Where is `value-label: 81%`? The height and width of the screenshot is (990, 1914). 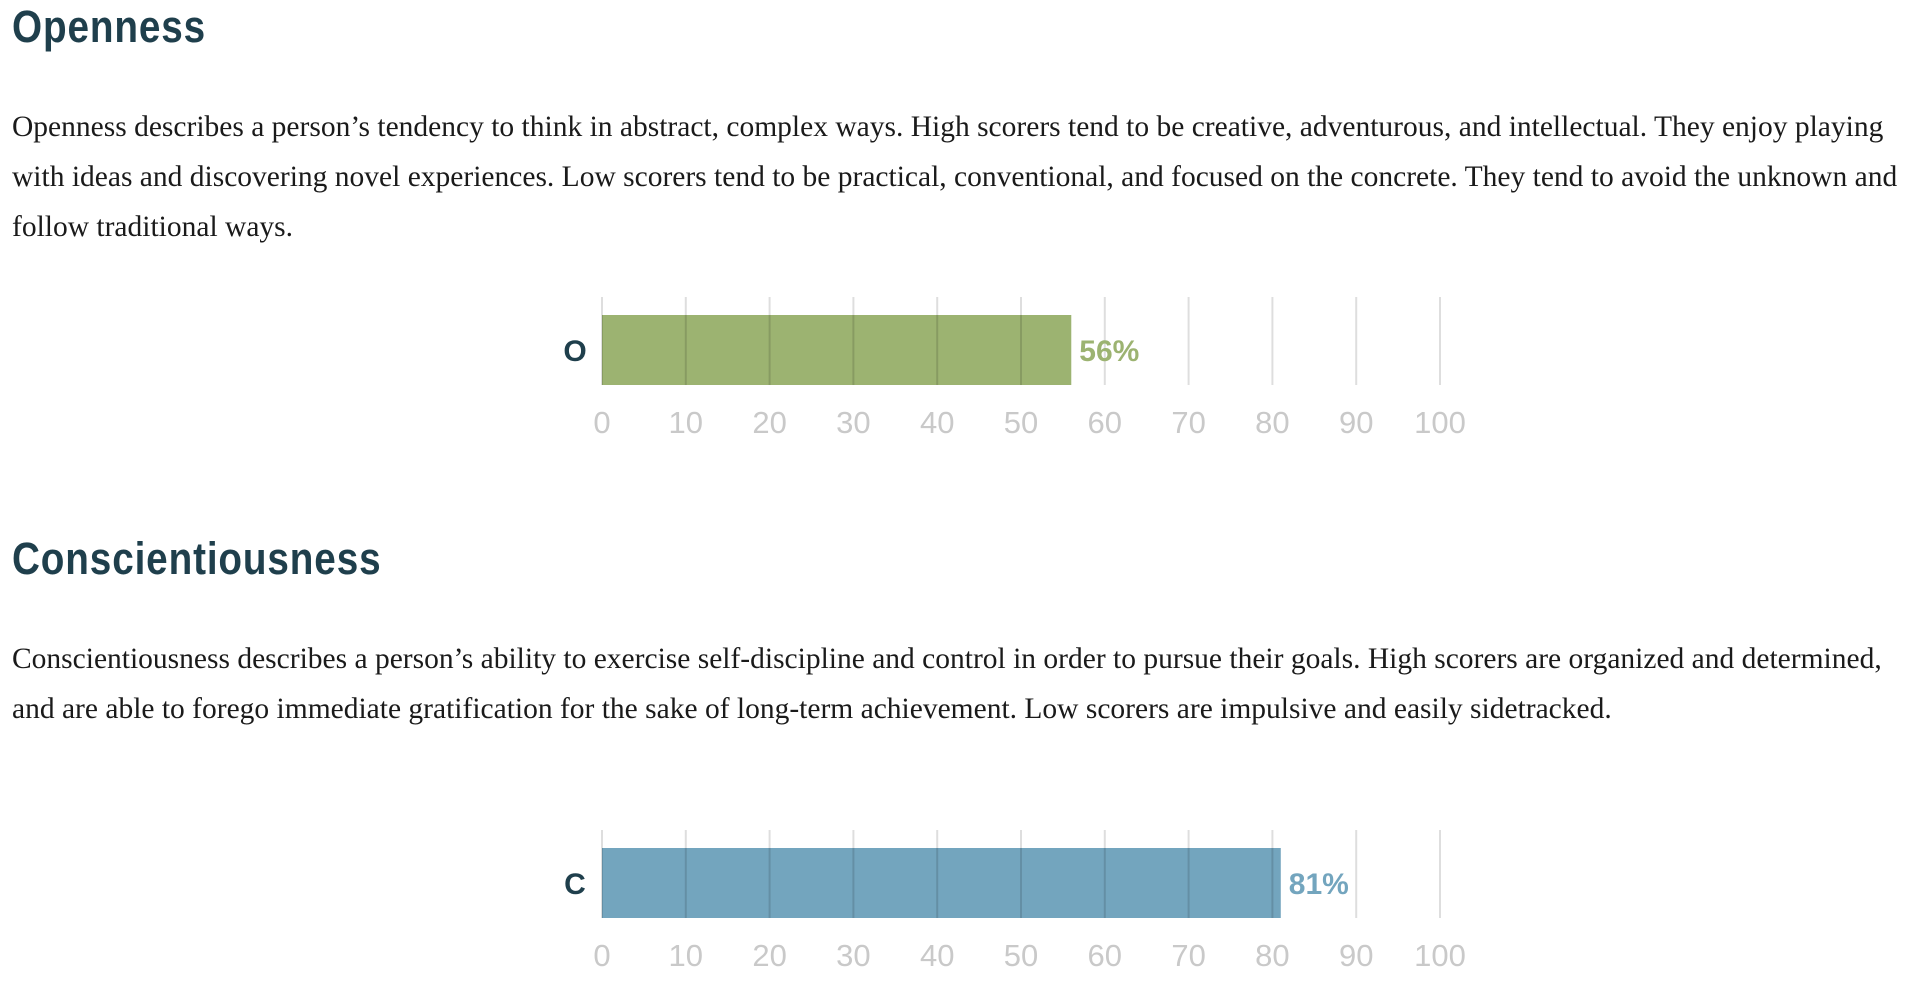 value-label: 81% is located at coordinates (1319, 884).